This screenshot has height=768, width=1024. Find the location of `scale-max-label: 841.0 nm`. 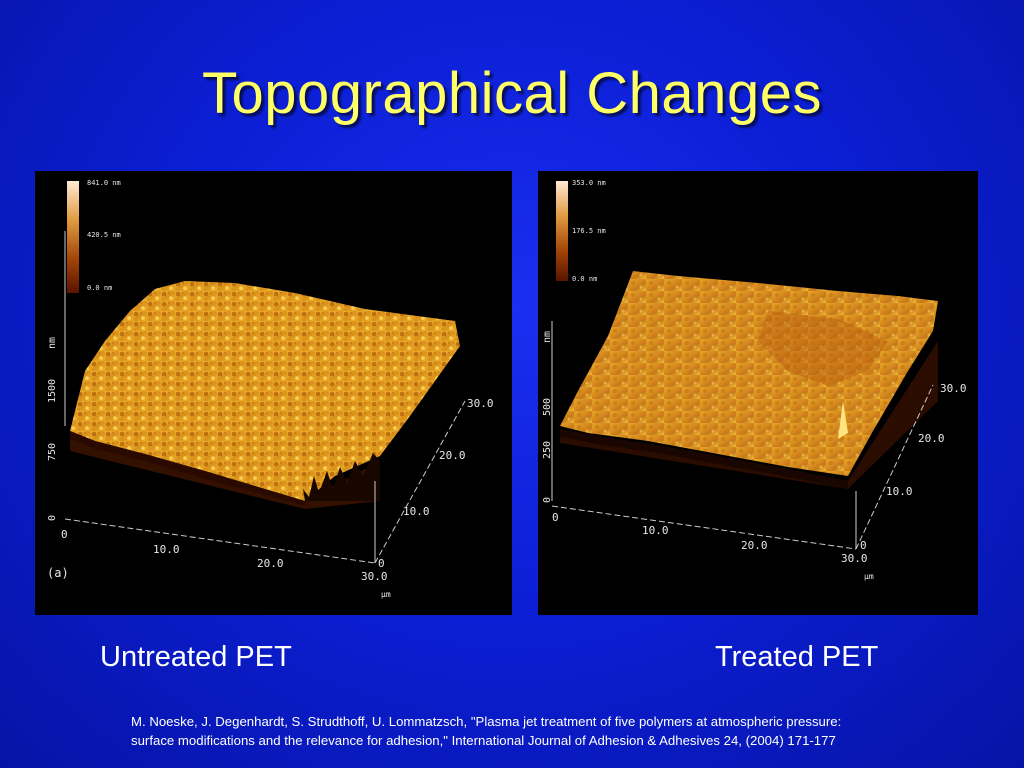

scale-max-label: 841.0 nm is located at coordinates (104, 183).